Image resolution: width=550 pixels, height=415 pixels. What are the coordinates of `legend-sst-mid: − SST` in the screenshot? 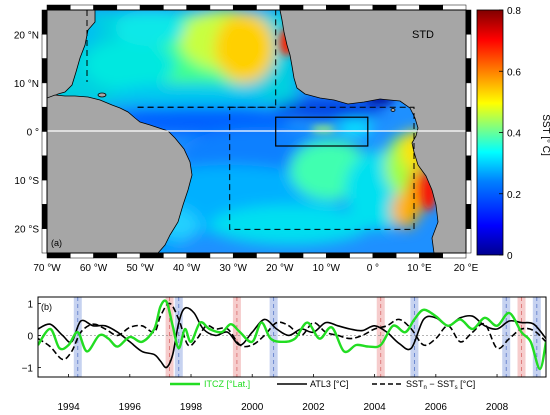 It's located at (441, 384).